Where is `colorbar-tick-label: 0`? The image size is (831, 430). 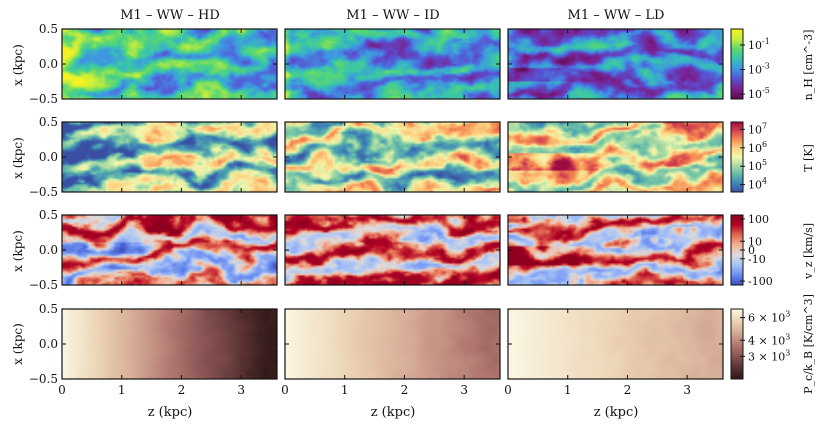
colorbar-tick-label: 0 is located at coordinates (751, 250).